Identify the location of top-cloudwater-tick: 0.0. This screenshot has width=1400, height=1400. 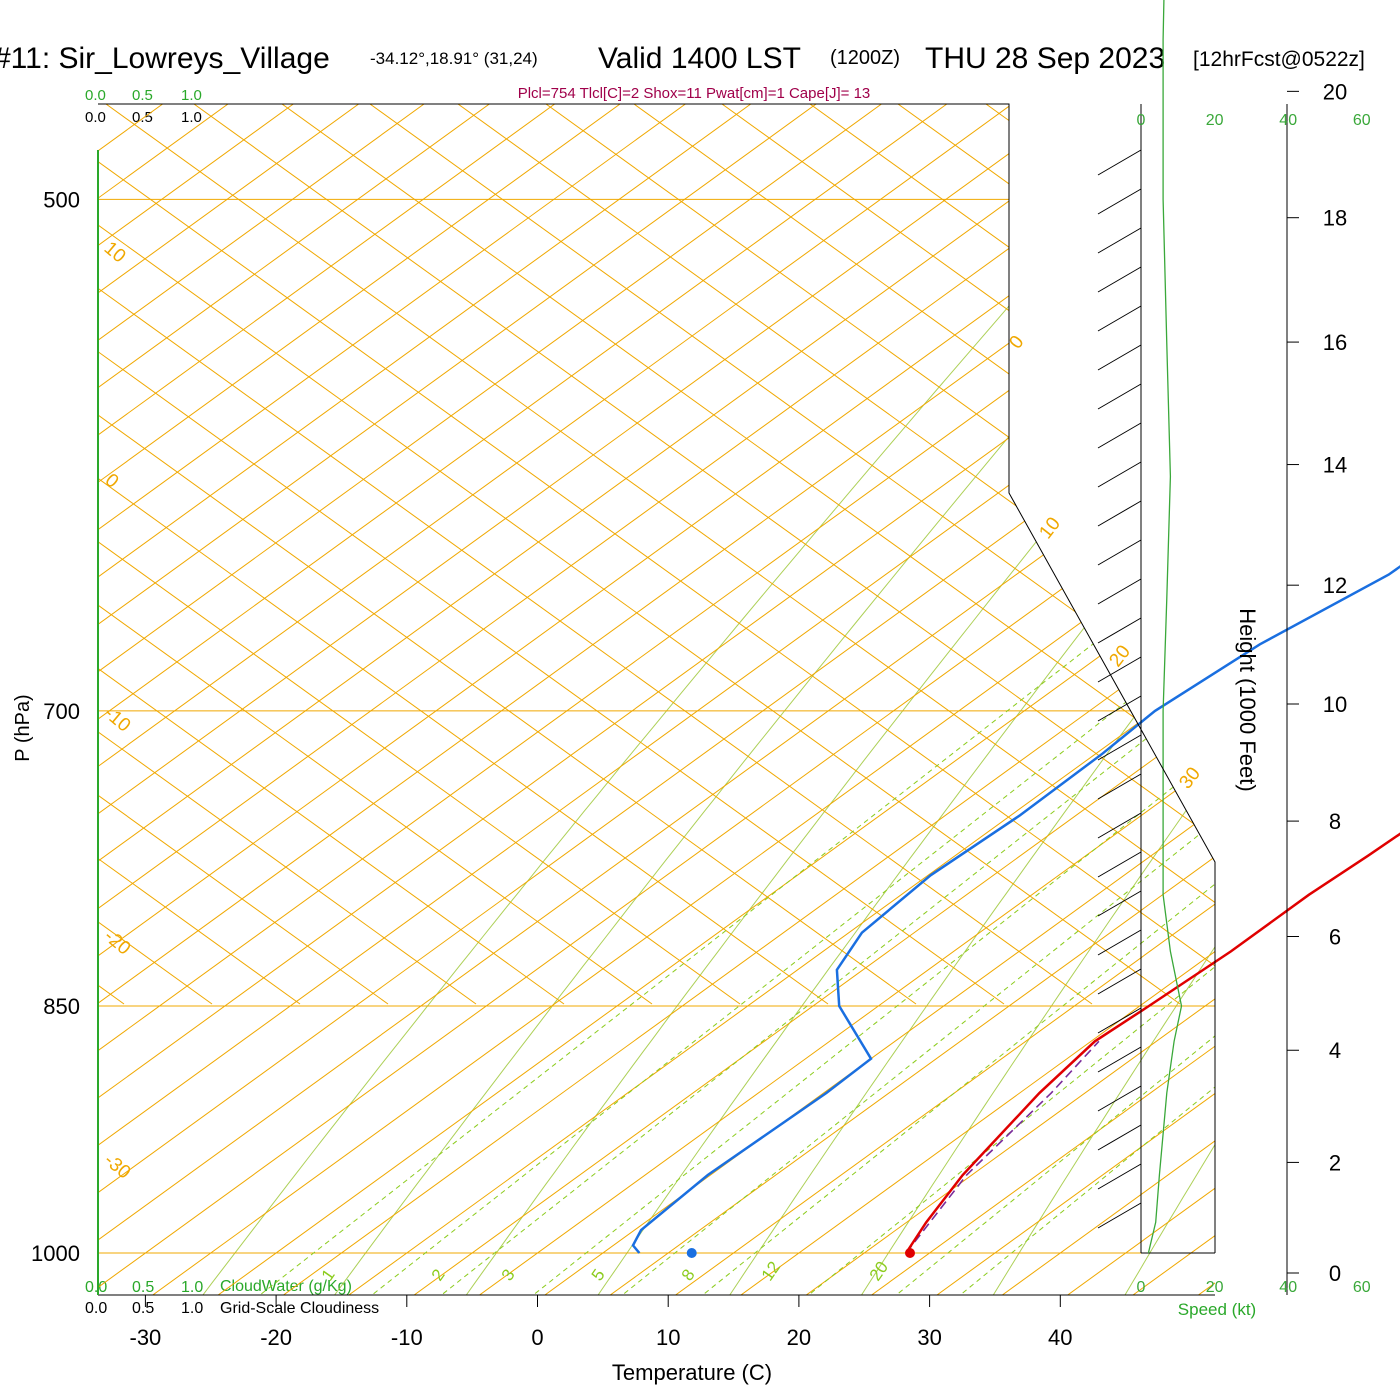
(95, 95).